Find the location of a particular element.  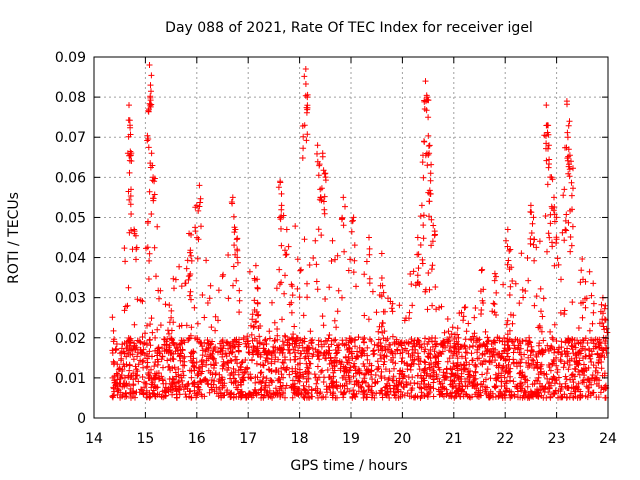

x-tick-label: 20 is located at coordinates (402, 439).